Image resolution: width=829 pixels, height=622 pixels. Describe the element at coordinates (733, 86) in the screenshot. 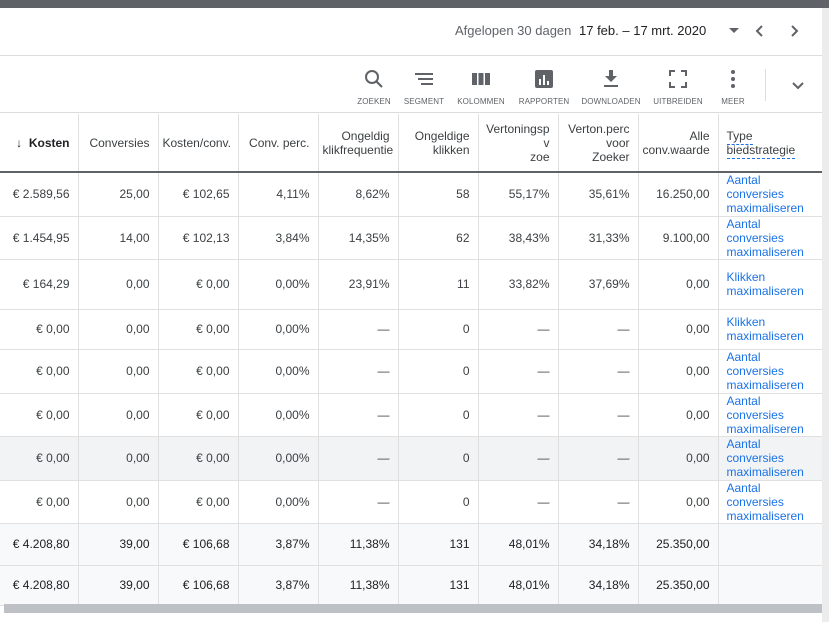

I see `more-button: MEER` at that location.